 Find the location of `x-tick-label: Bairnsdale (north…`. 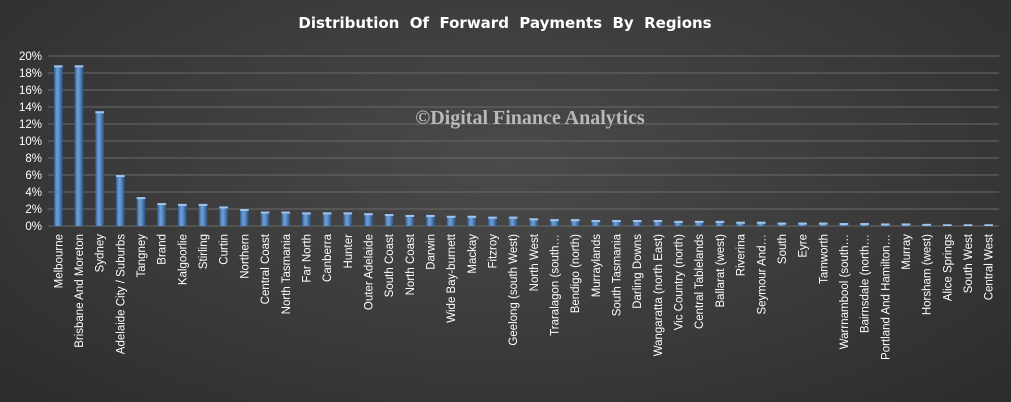

x-tick-label: Bairnsdale (north… is located at coordinates (866, 283).